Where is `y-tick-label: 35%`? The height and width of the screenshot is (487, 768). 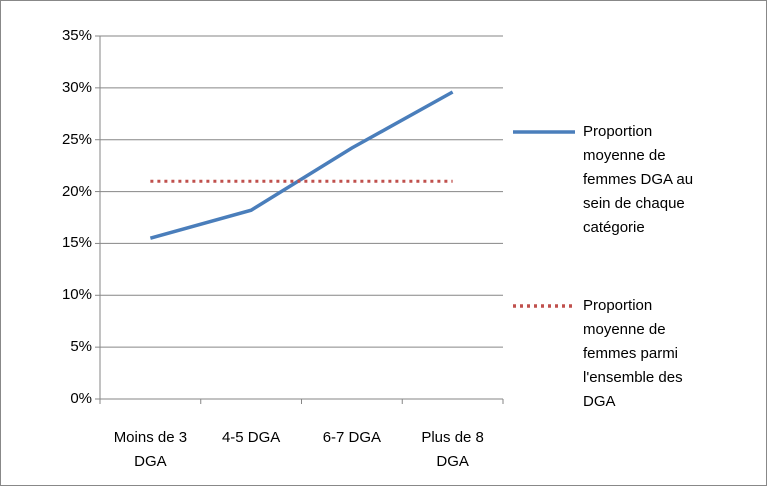
y-tick-label: 35% is located at coordinates (76, 35).